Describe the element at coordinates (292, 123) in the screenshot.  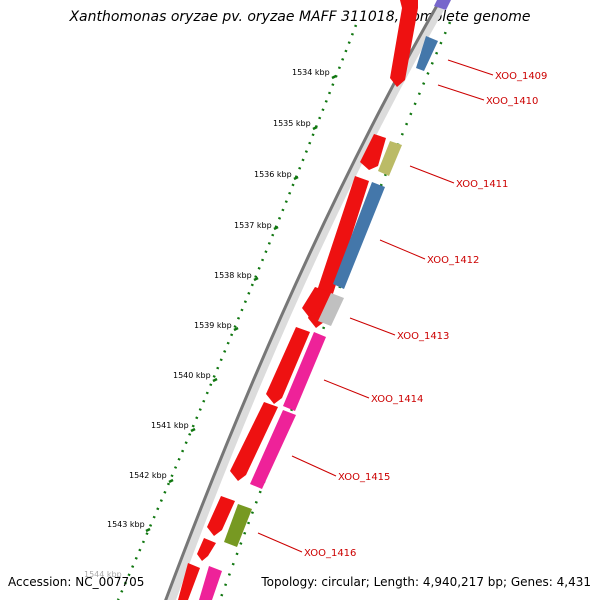
I see `kbp-label: 1535 kbp` at that location.